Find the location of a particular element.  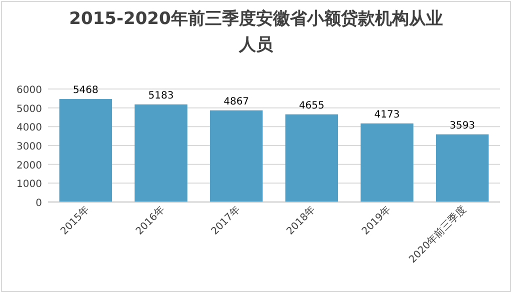

data-label: 5183 is located at coordinates (161, 96).